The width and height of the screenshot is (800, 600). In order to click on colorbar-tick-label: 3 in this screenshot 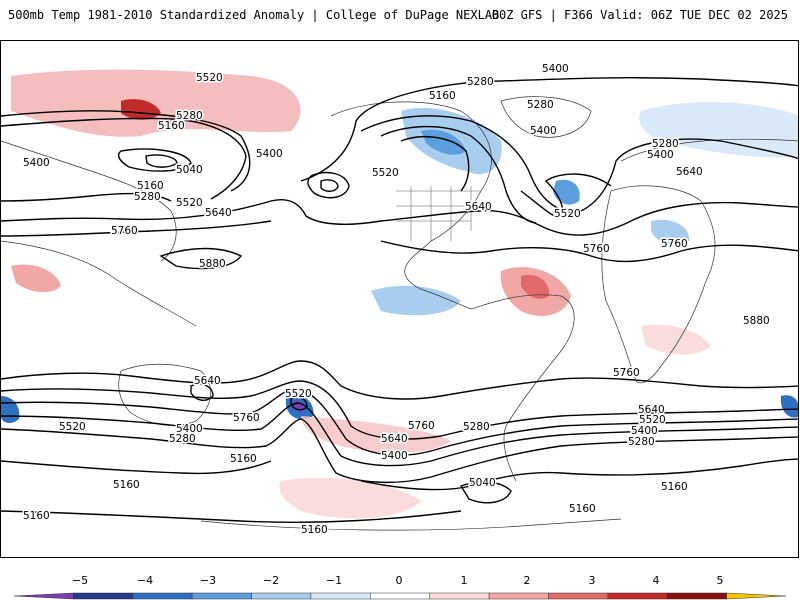, I will do `click(592, 580)`.